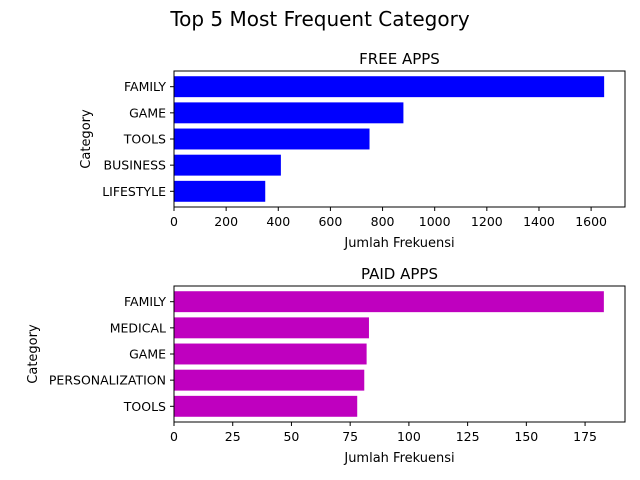  Describe the element at coordinates (399, 59) in the screenshot. I see `chart1-title: FREE APPS` at that location.